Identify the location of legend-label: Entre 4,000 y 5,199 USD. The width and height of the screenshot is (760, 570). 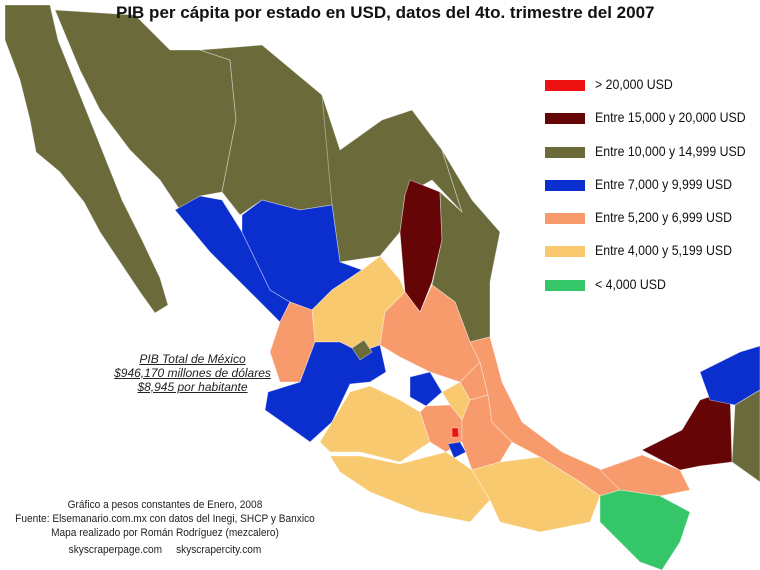
(663, 250).